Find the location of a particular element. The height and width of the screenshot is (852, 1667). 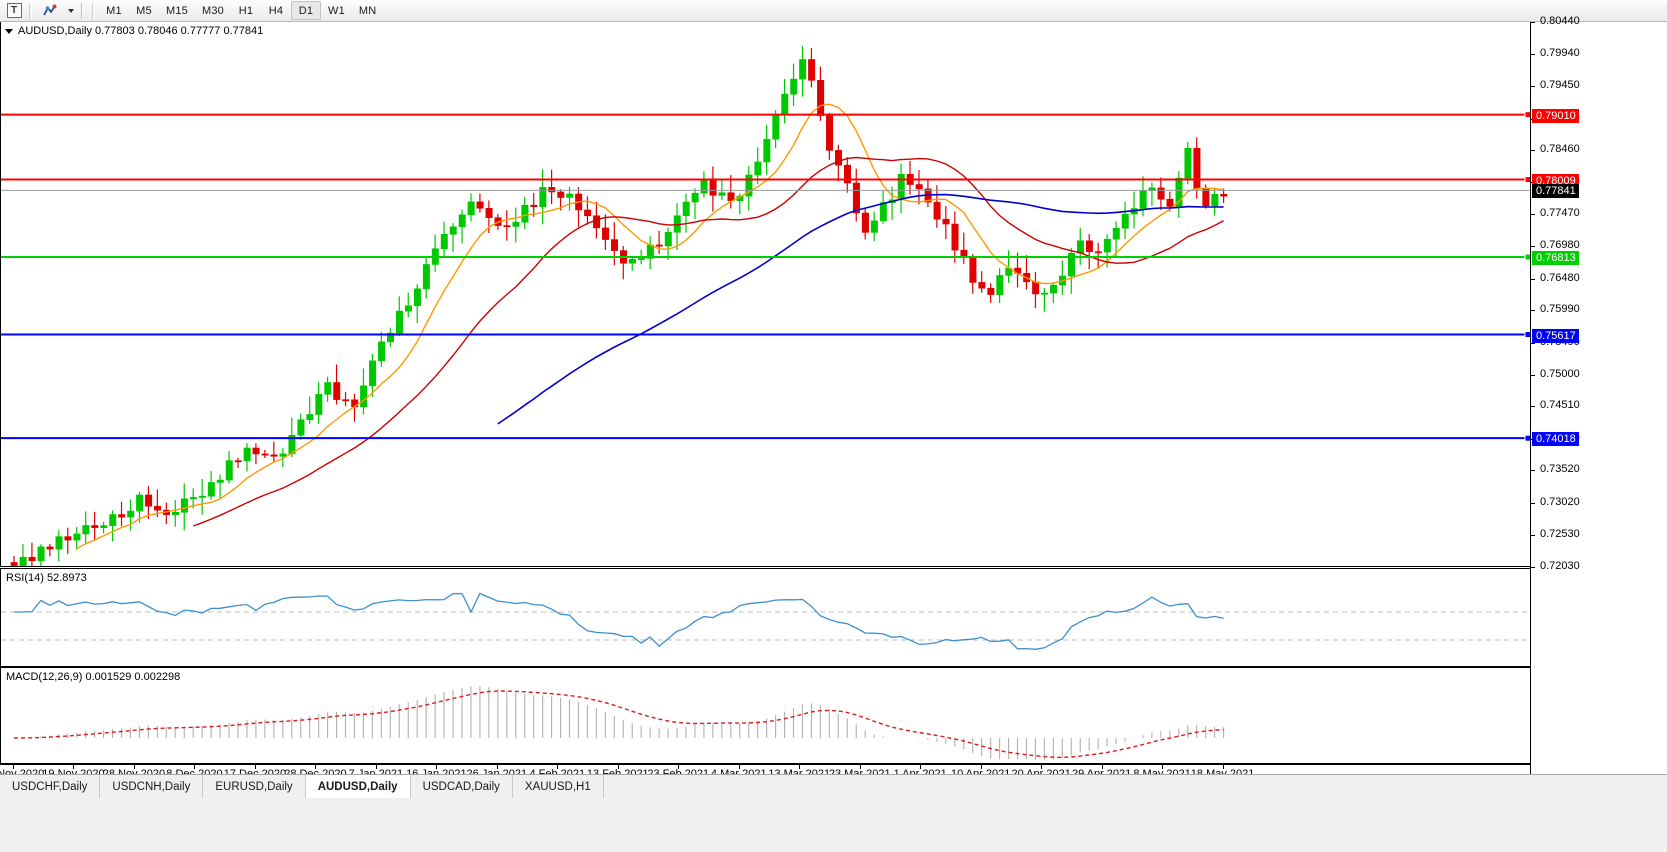

toolbar-separator is located at coordinates (82, 10).